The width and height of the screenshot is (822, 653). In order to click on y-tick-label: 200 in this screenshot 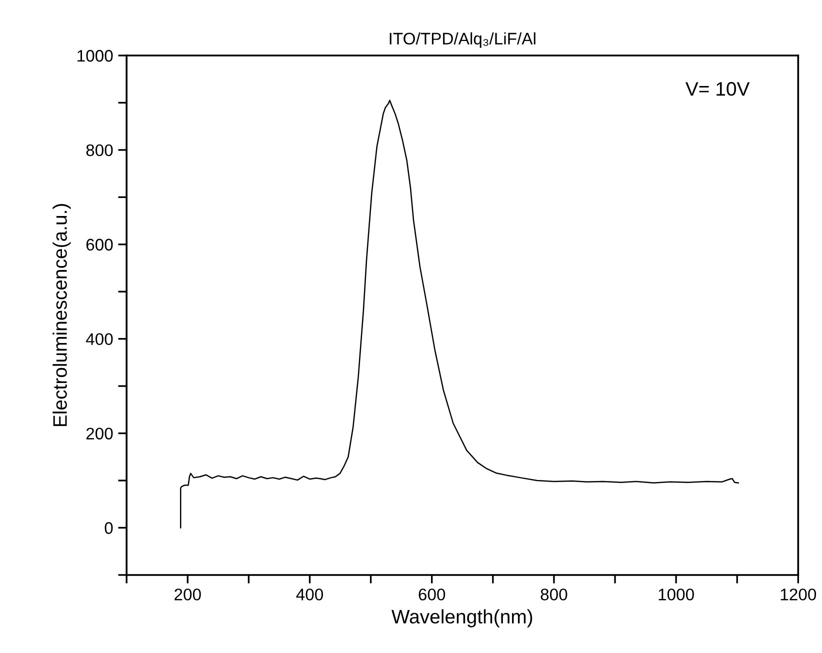, I will do `click(99, 434)`.